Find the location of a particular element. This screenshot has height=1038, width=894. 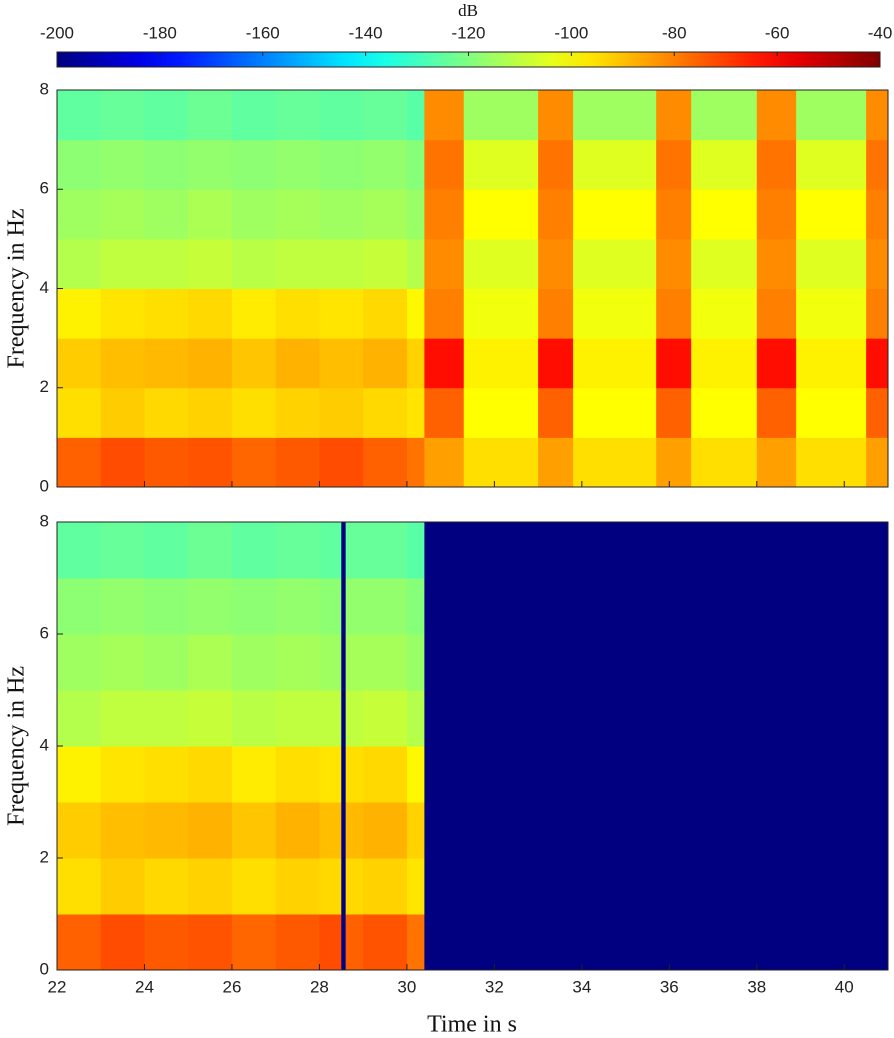

colorbar-tick-label: -160 is located at coordinates (263, 32).